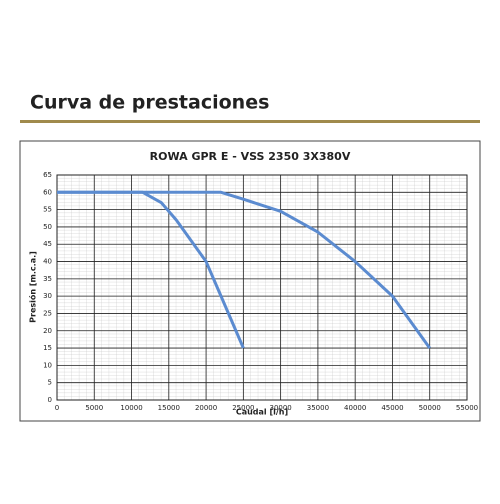 This screenshot has width=500, height=504. Describe the element at coordinates (50, 400) in the screenshot. I see `y-tick-label: 0` at that location.